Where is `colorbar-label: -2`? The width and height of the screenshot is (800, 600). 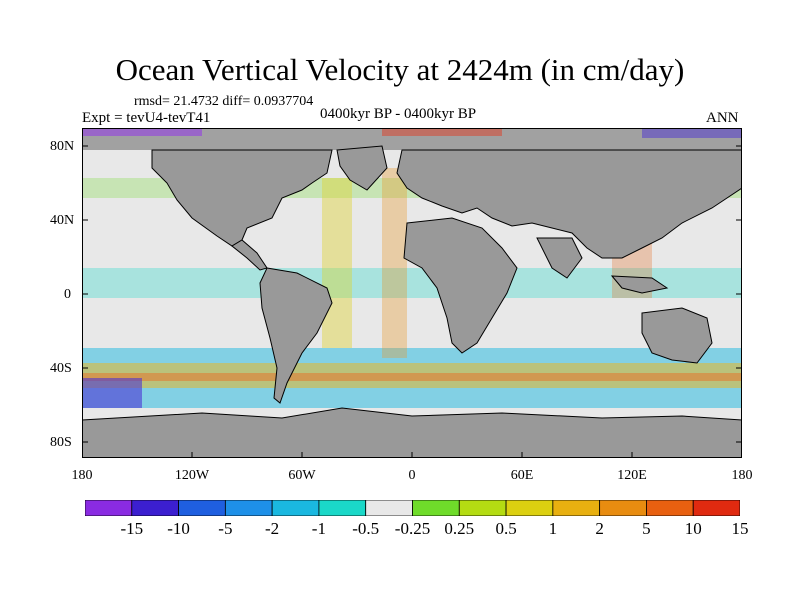
colorbar-label: -2 is located at coordinates (272, 528).